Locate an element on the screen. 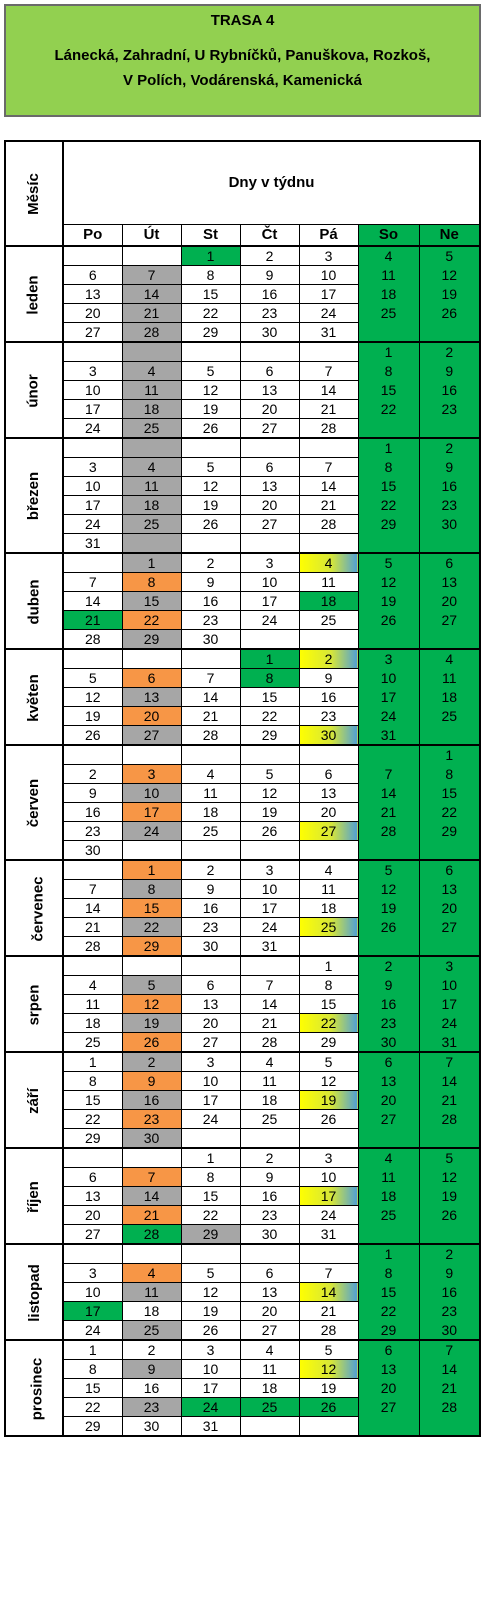 The height and width of the screenshot is (1613, 494). month-label: listopad is located at coordinates (34, 1292).